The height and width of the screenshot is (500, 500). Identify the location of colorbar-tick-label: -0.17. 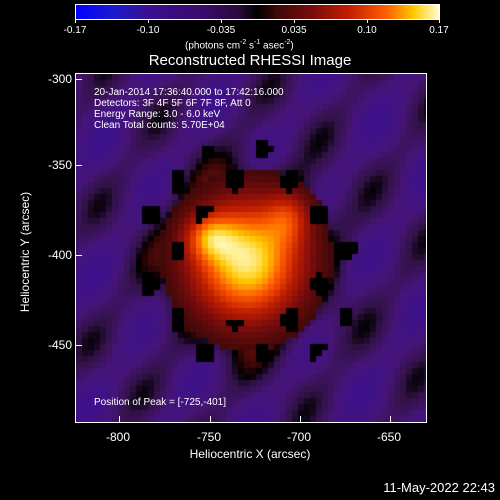
(75, 30).